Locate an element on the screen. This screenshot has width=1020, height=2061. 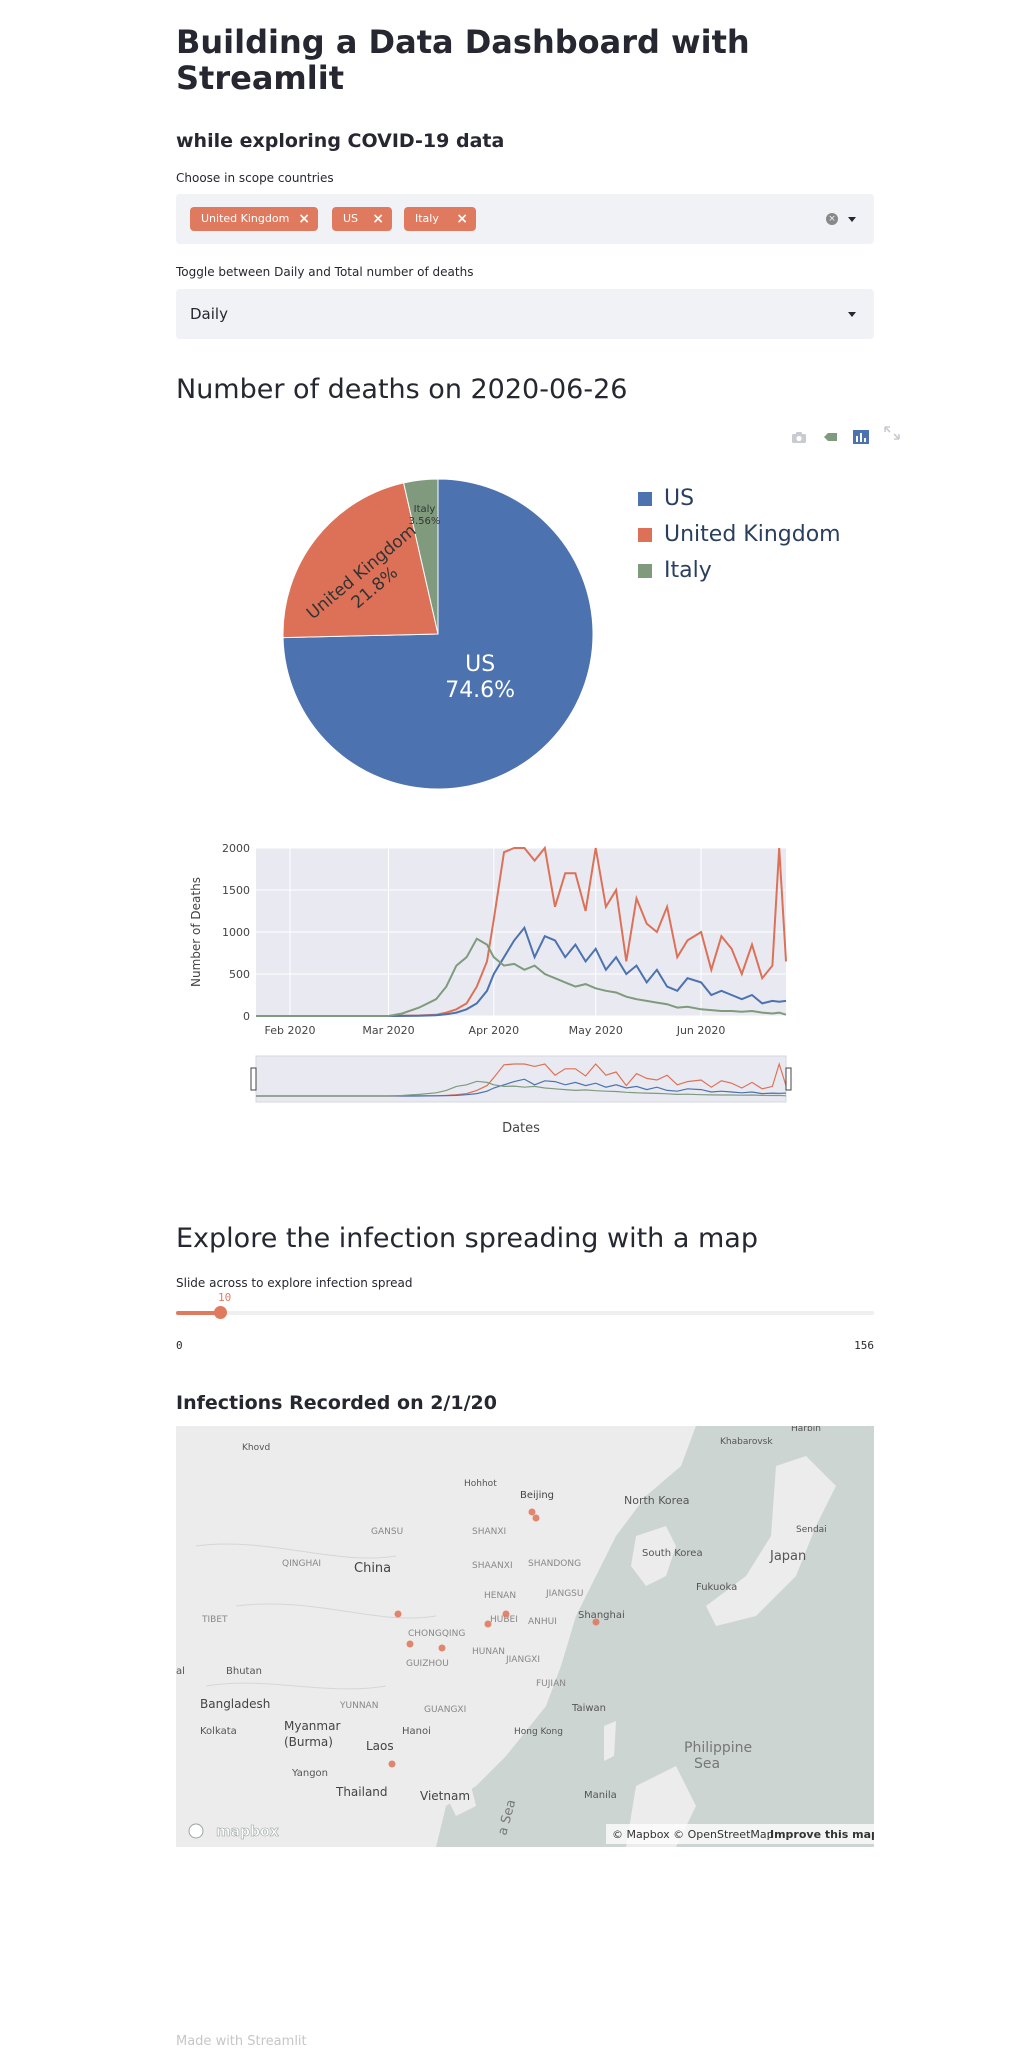
map-title: Infections Recorded on 2/1/20 is located at coordinates (336, 1403).